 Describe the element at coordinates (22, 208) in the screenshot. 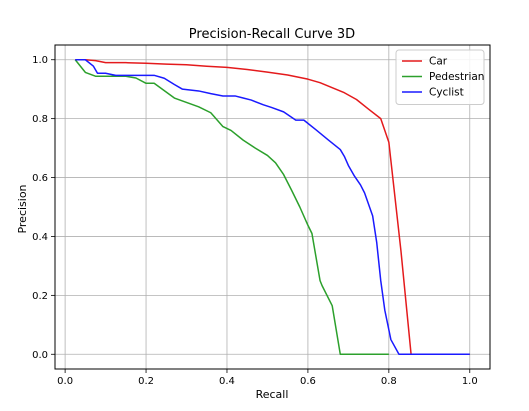

I see `y-axis-label: Precision` at that location.